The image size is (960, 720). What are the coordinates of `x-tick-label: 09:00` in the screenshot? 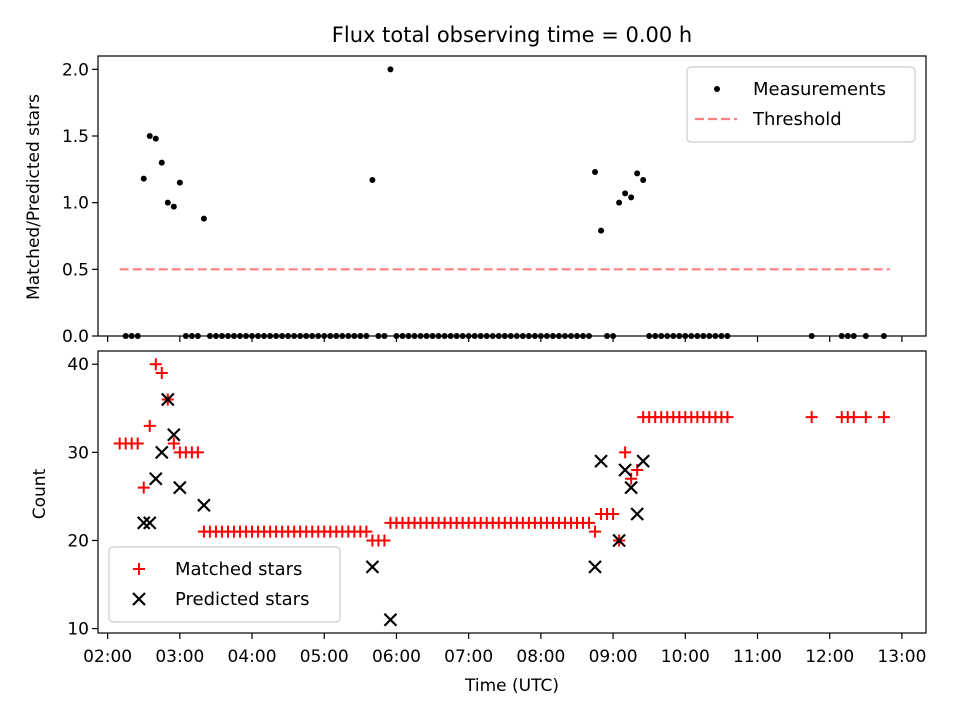 It's located at (613, 657).